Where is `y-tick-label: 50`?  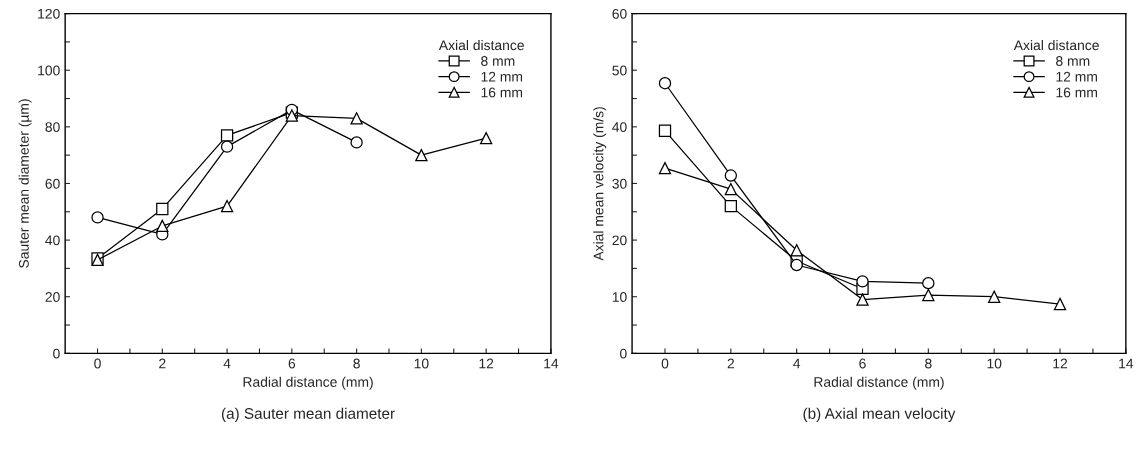
y-tick-label: 50 is located at coordinates (619, 70).